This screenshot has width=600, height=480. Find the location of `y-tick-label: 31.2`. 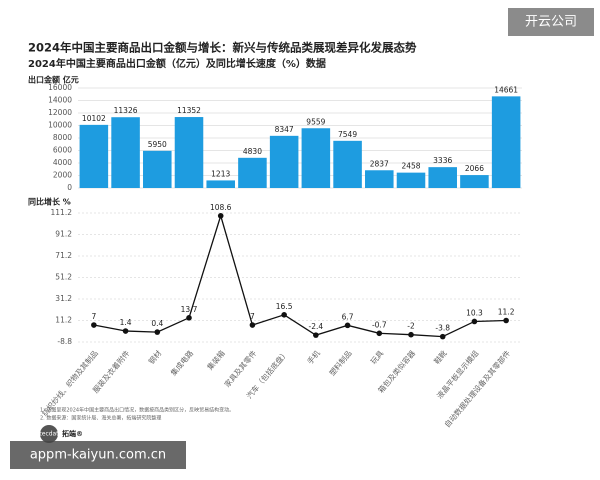

y-tick-label: 31.2 is located at coordinates (63, 298).